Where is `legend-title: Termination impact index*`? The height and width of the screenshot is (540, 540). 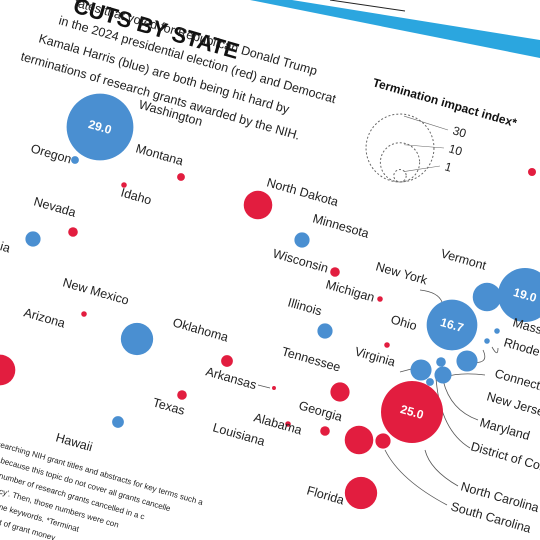
legend-title: Termination impact index* is located at coordinates (445, 102).